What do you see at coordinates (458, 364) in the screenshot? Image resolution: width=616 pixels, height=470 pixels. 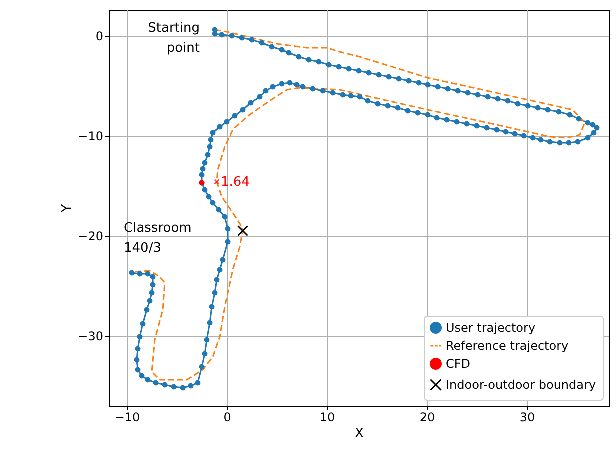 I see `legend-label: CFD` at bounding box center [458, 364].